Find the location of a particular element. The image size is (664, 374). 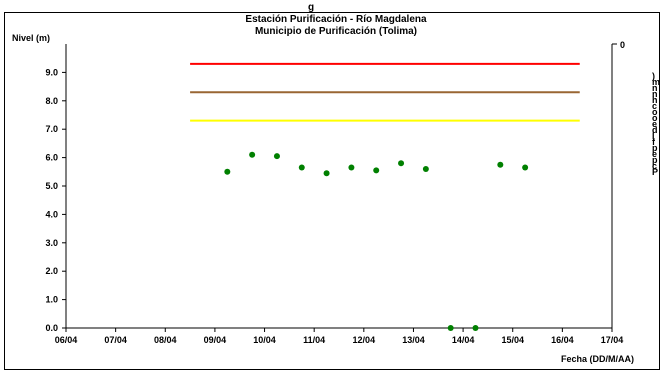

y-tick-label: 1.0 is located at coordinates (51, 300).